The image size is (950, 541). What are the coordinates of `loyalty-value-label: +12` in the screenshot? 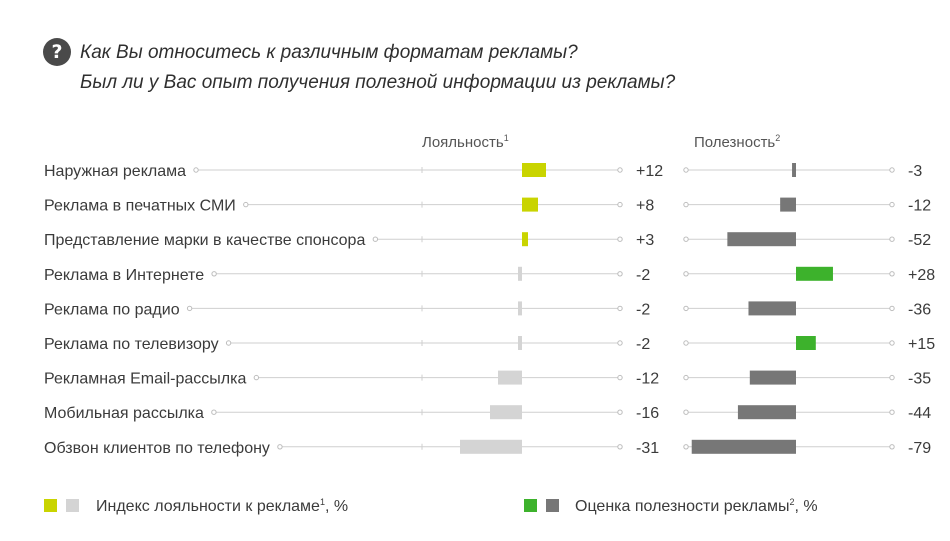 It's located at (649, 171).